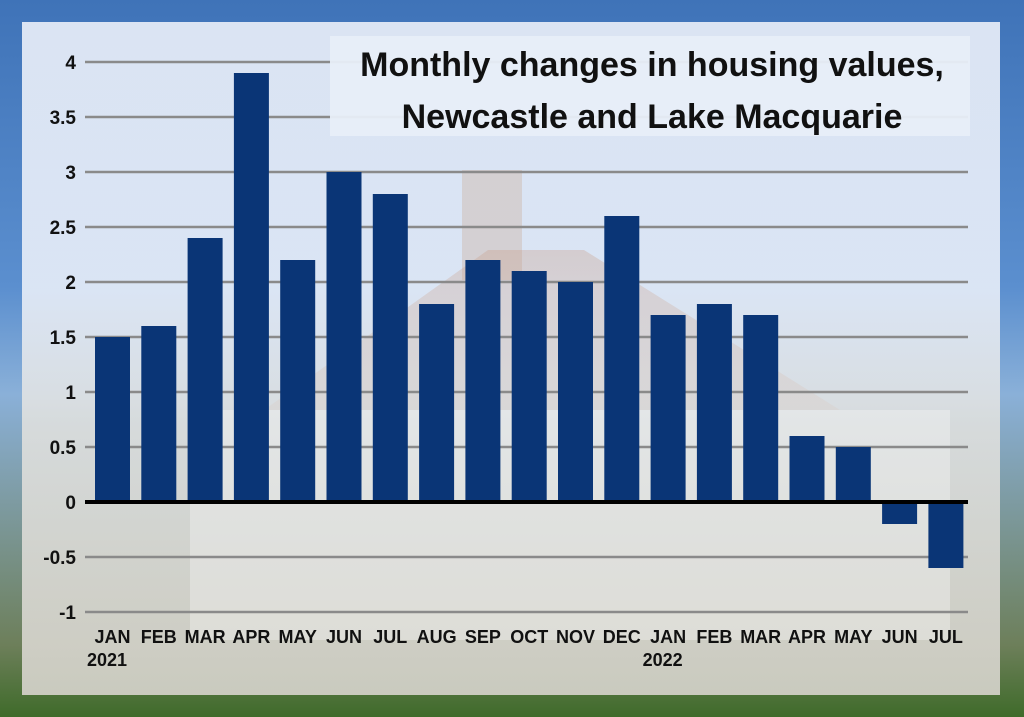 Image resolution: width=1024 pixels, height=717 pixels. What do you see at coordinates (63, 338) in the screenshot?
I see `y-tick-label: 1.5` at bounding box center [63, 338].